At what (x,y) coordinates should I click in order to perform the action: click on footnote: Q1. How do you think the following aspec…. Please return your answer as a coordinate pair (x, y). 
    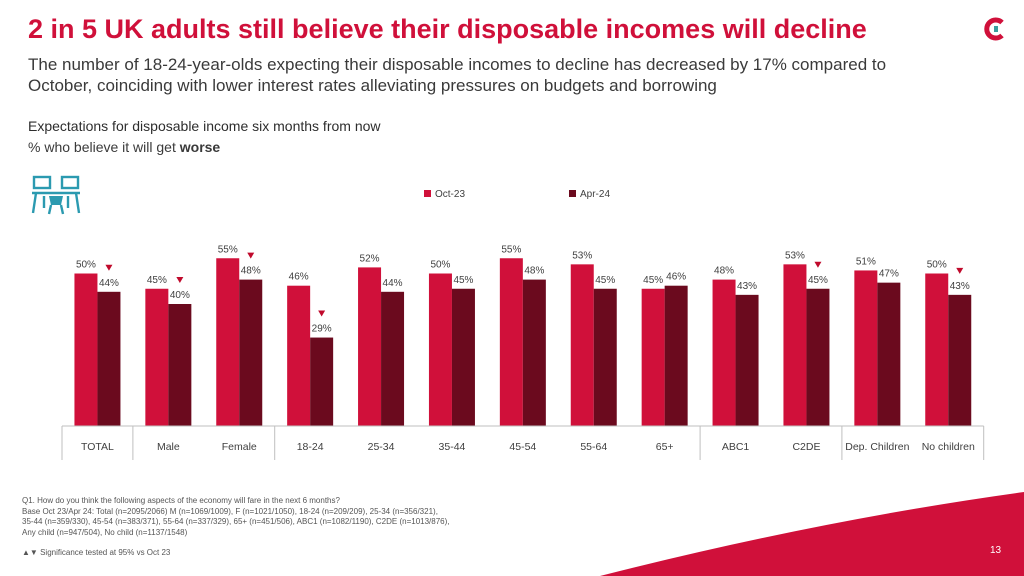
    Looking at the image, I should click on (302, 517).